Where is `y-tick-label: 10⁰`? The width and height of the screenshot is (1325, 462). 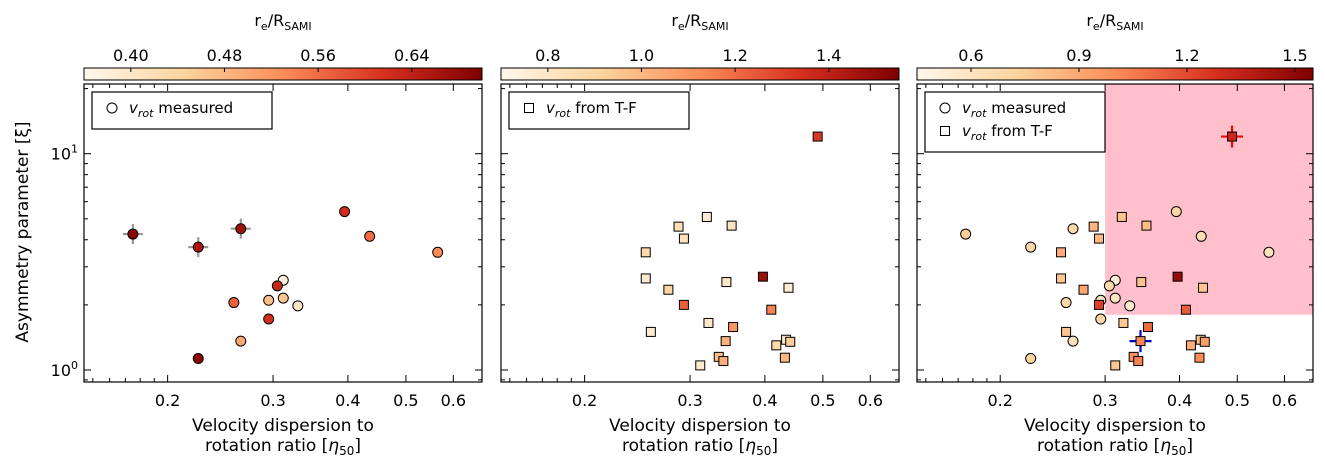
y-tick-label: 10⁰ is located at coordinates (64, 369).